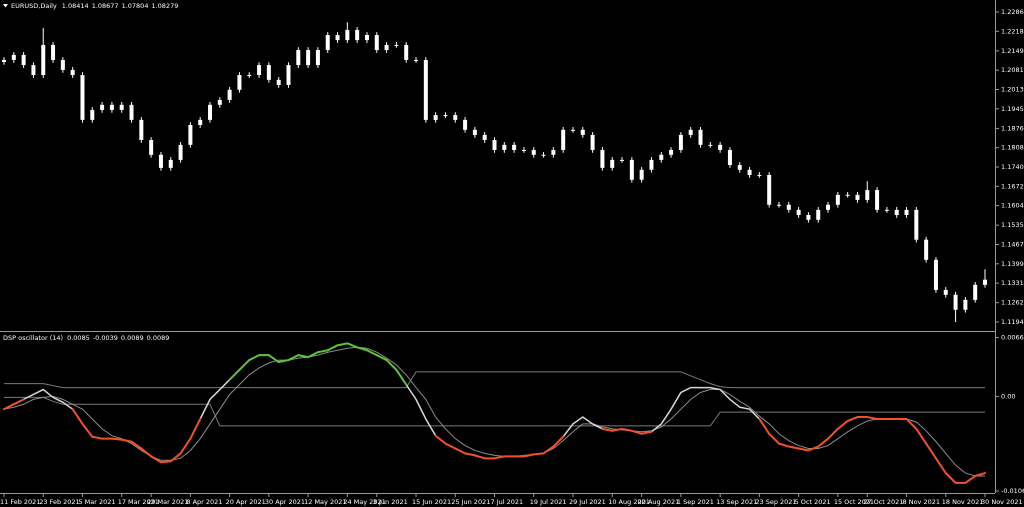 This screenshot has width=1024, height=507. I want to click on x-tick-label: 25 Jun 2021, so click(470, 502).